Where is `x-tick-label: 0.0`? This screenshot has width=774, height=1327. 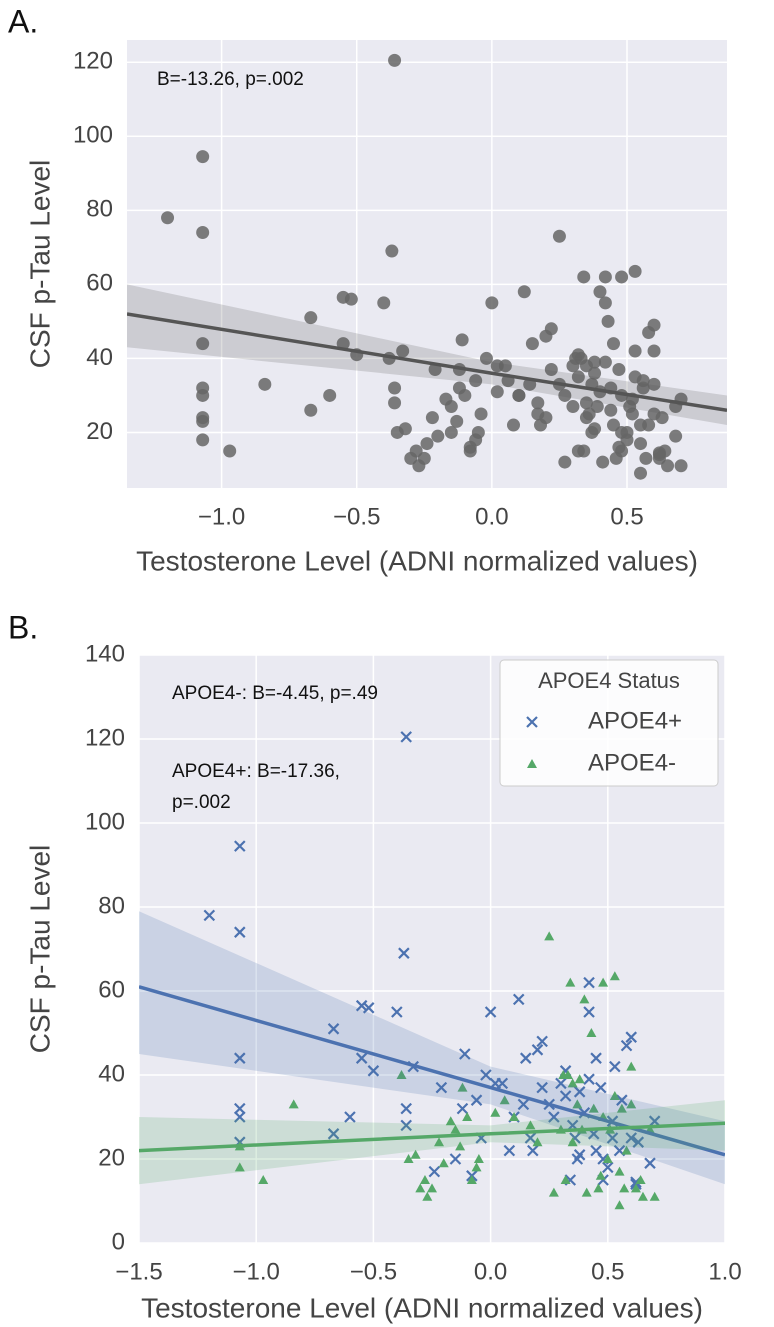
x-tick-label: 0.0 is located at coordinates (491, 516).